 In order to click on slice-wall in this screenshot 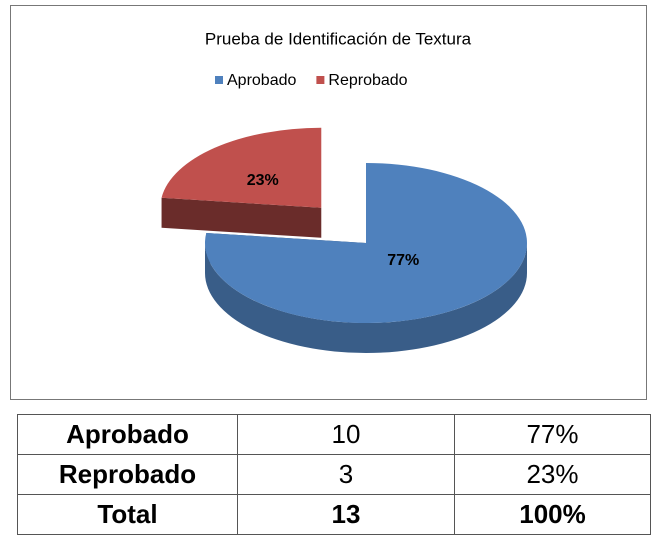, I will do `click(241, 217)`.